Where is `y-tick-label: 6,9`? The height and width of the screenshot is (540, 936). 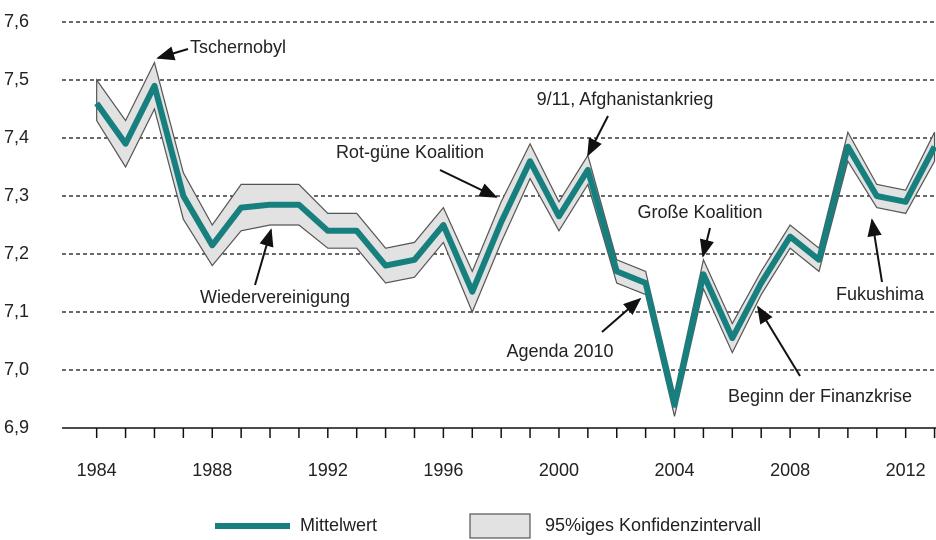 y-tick-label: 6,9 is located at coordinates (16, 427).